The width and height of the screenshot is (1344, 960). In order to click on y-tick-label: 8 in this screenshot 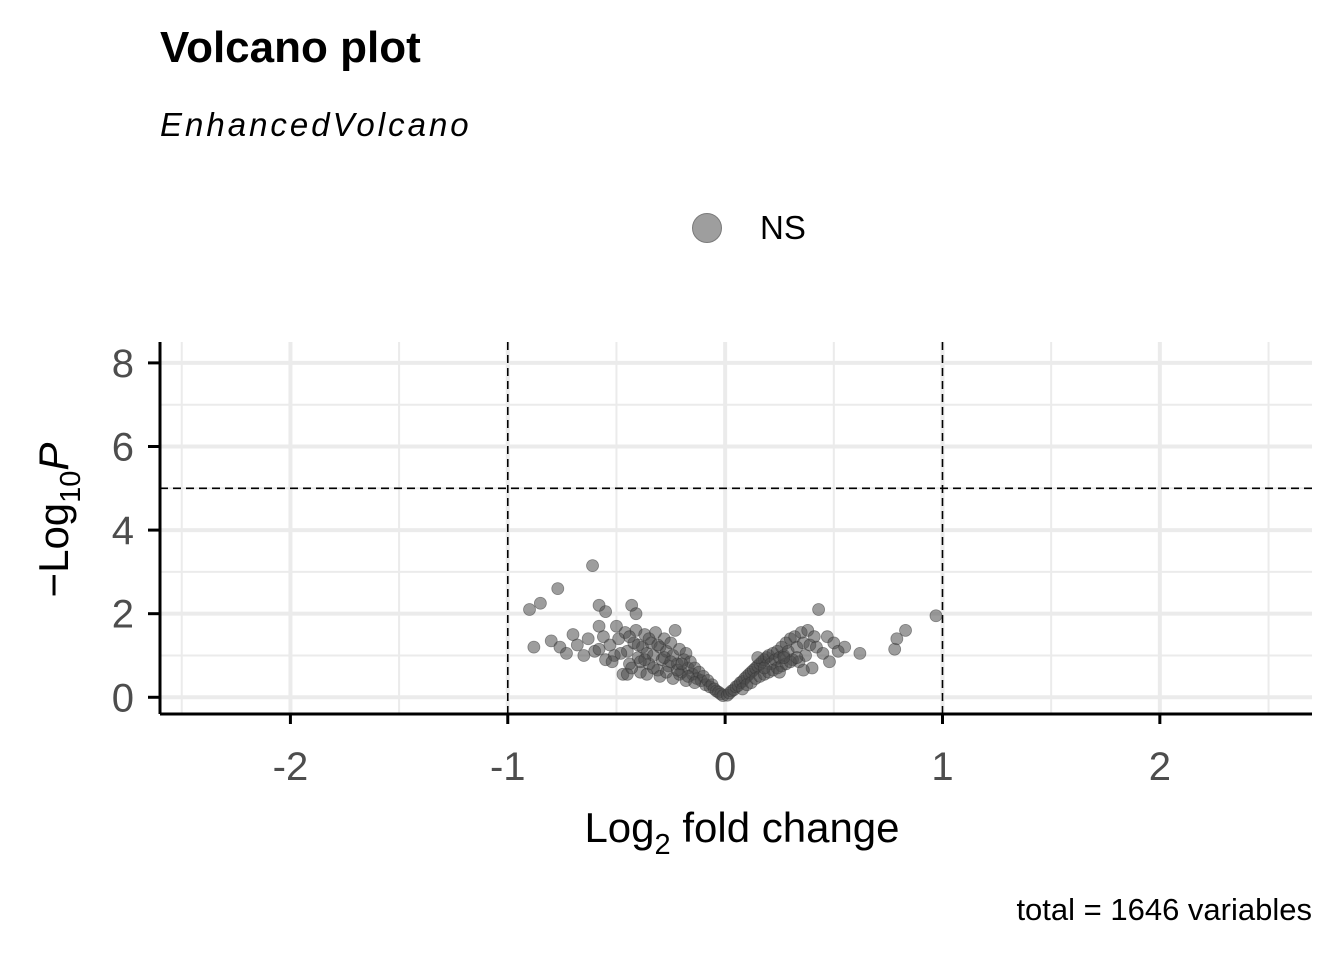, I will do `click(123, 364)`.